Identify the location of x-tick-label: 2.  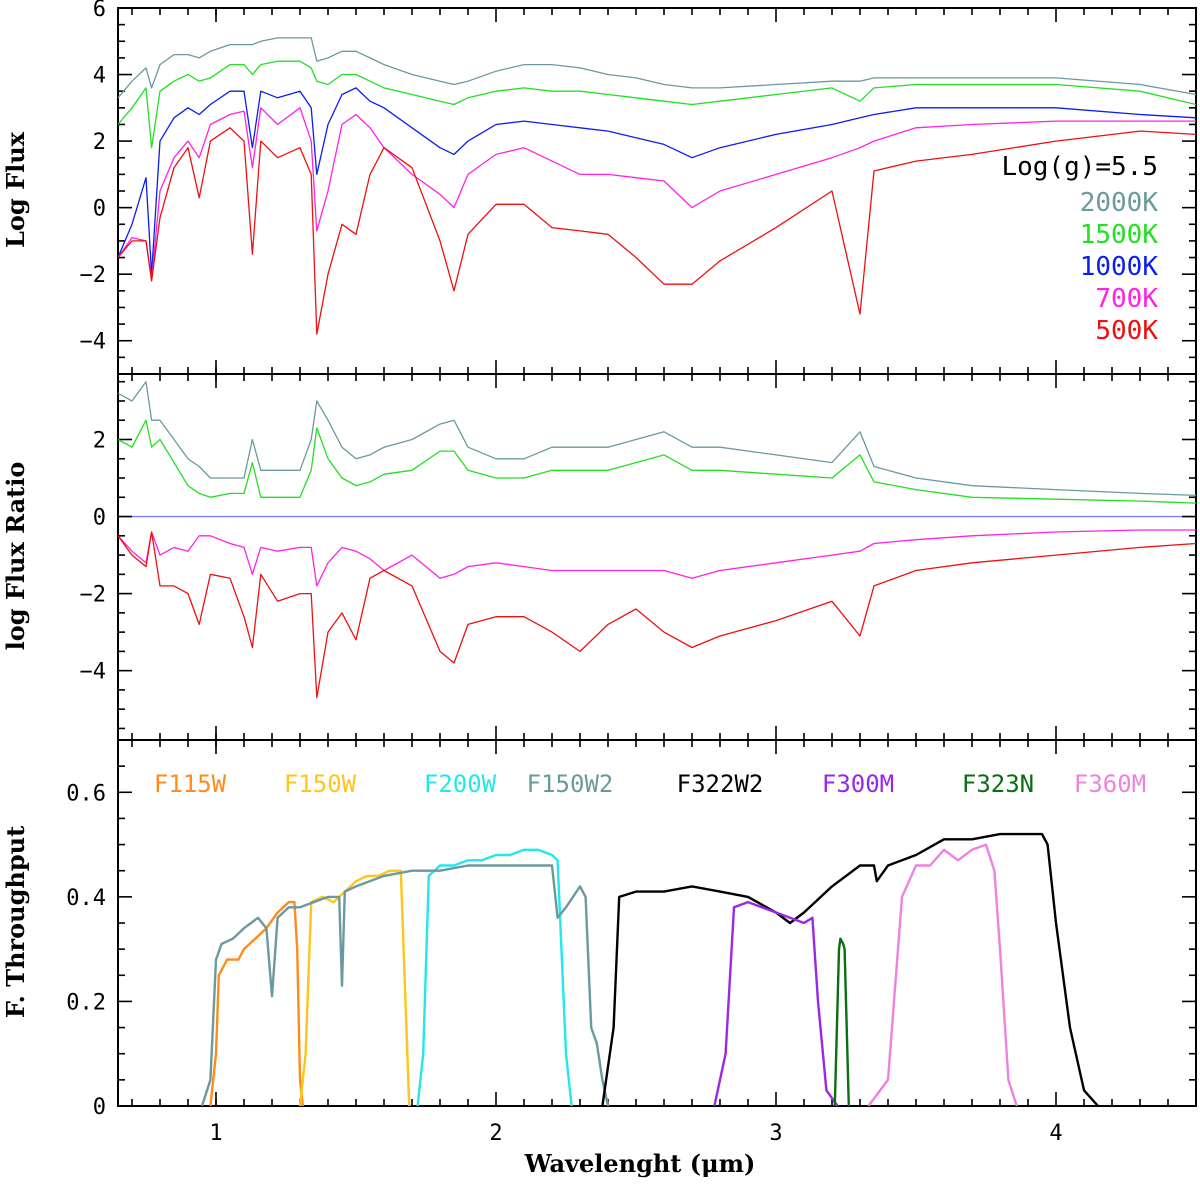
(495, 1133).